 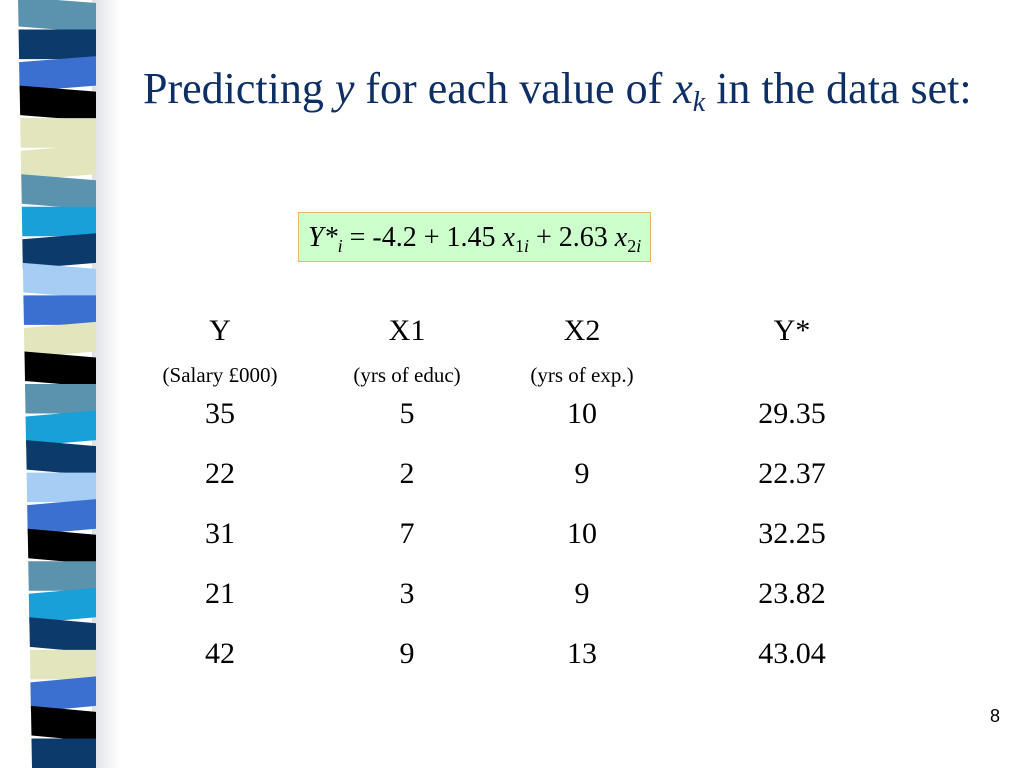 What do you see at coordinates (407, 413) in the screenshot?
I see `table-cell: 5` at bounding box center [407, 413].